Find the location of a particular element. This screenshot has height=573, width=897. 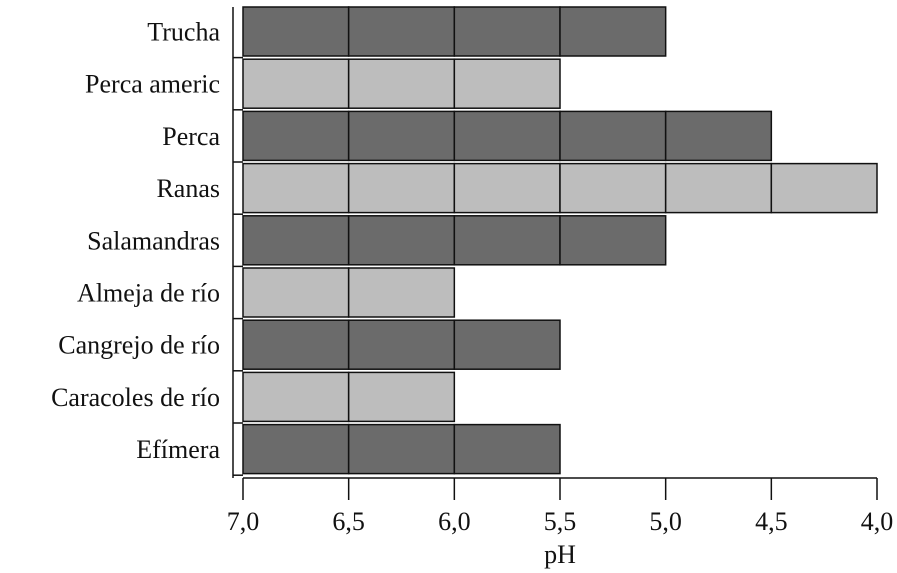

x-tick-label: 5,5 is located at coordinates (560, 521).